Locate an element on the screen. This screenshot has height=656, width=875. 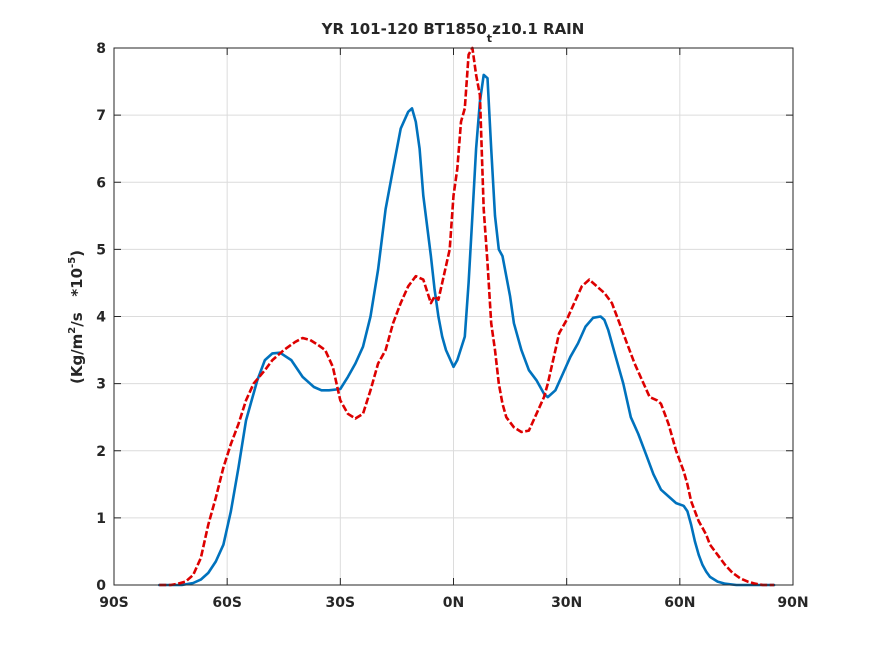
y-axis-label: (Kg/m2/s *10-5) is located at coordinates (76, 317).